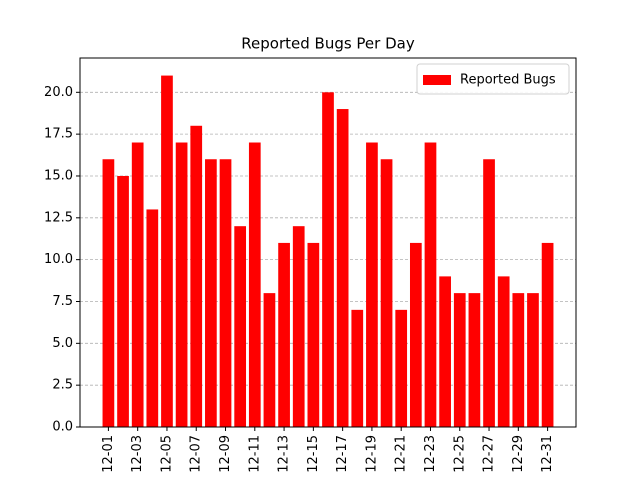 This screenshot has height=480, width=640. I want to click on x-tick-label: 12-23, so click(430, 454).